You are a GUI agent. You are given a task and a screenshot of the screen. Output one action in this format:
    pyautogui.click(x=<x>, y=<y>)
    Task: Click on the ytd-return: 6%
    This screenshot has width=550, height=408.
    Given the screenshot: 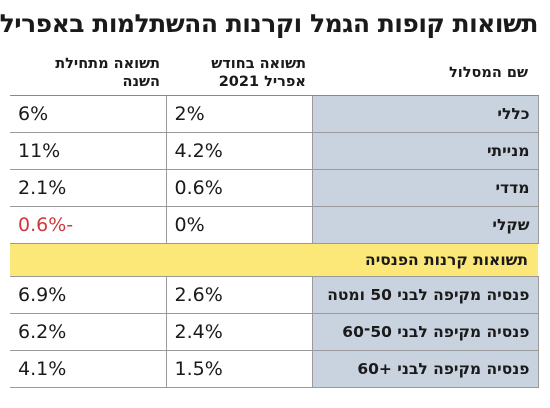 What is the action you would take?
    pyautogui.click(x=88, y=114)
    